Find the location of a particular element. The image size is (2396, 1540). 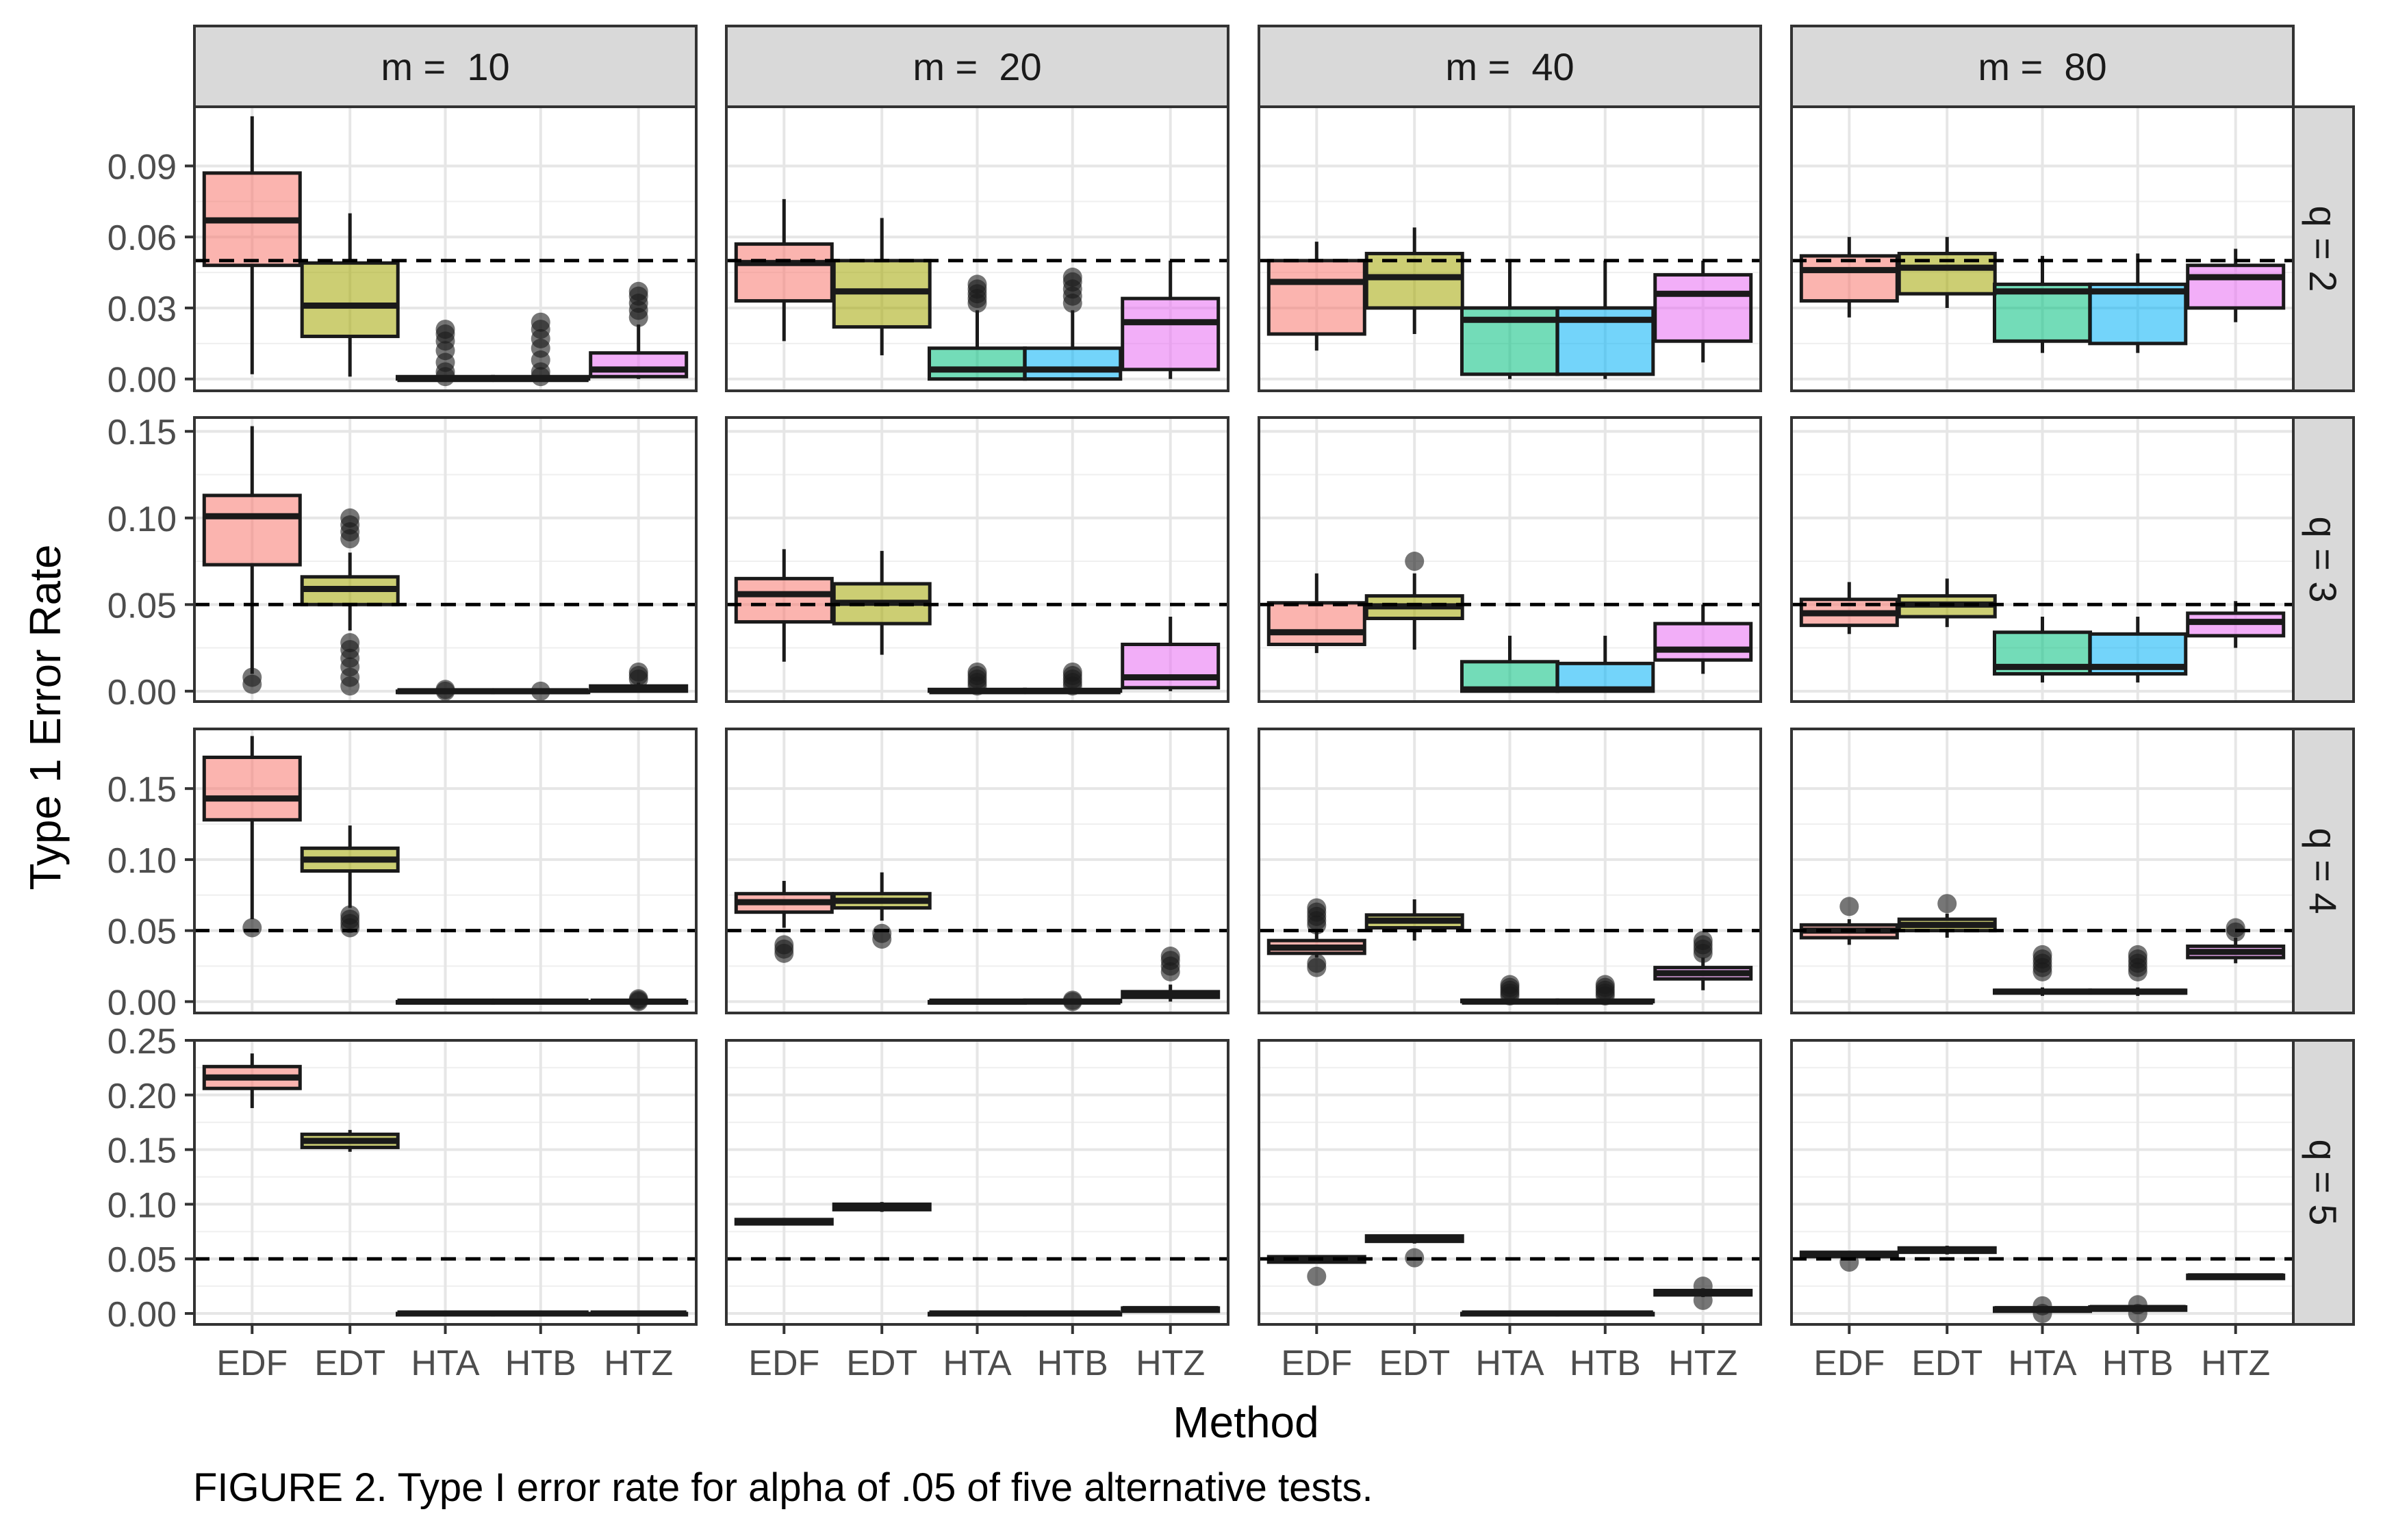

box-edf-m20-q5 is located at coordinates (784, 1222).